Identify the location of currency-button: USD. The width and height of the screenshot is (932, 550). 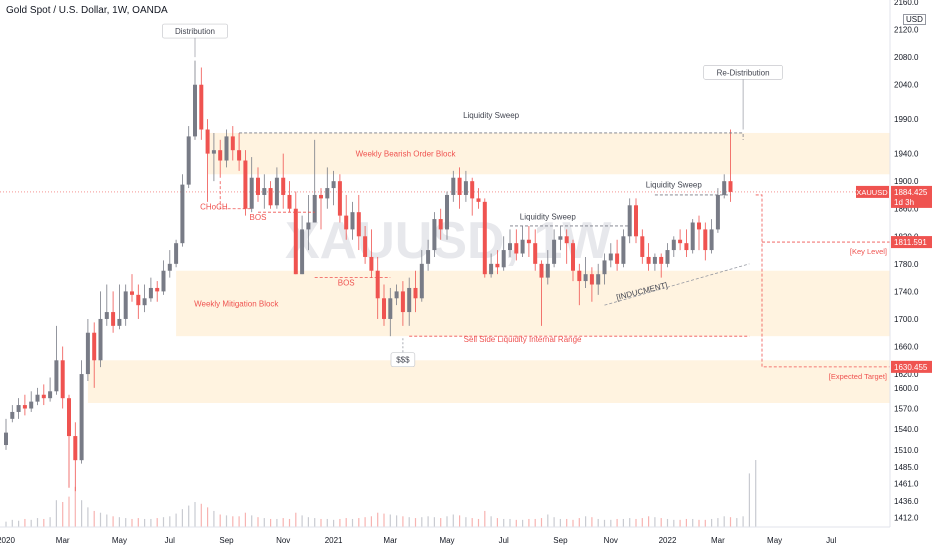
(914, 19).